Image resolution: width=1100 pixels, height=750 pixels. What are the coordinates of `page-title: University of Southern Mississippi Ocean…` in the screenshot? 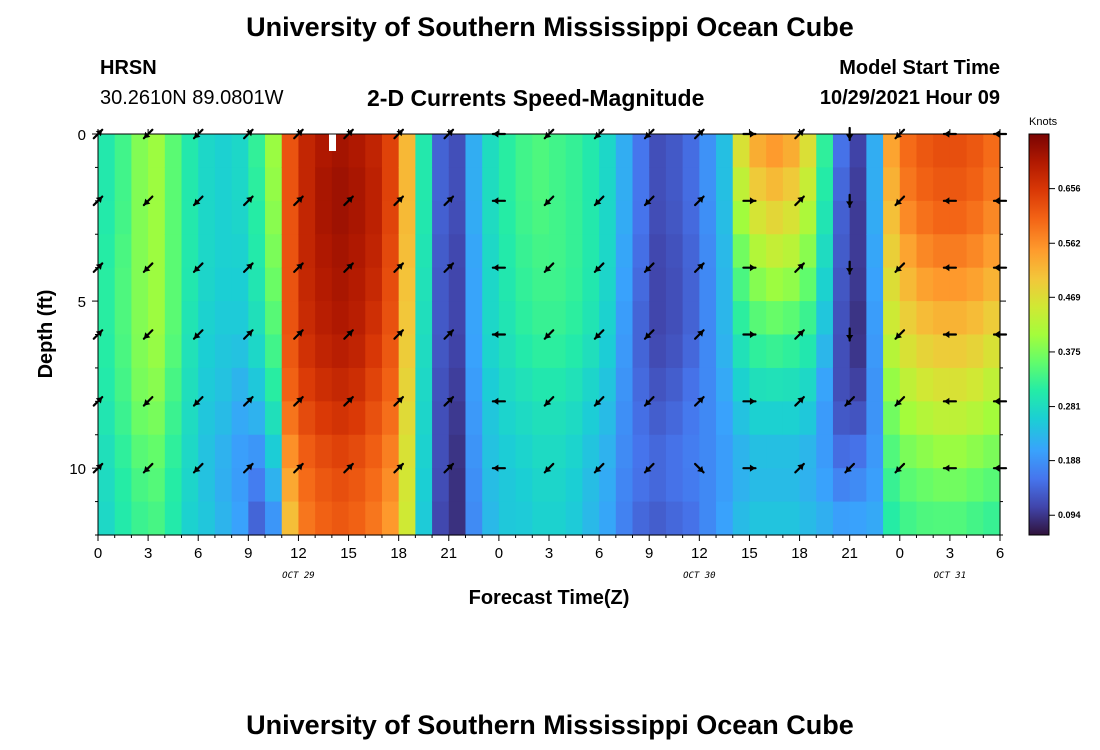 It's located at (550, 27).